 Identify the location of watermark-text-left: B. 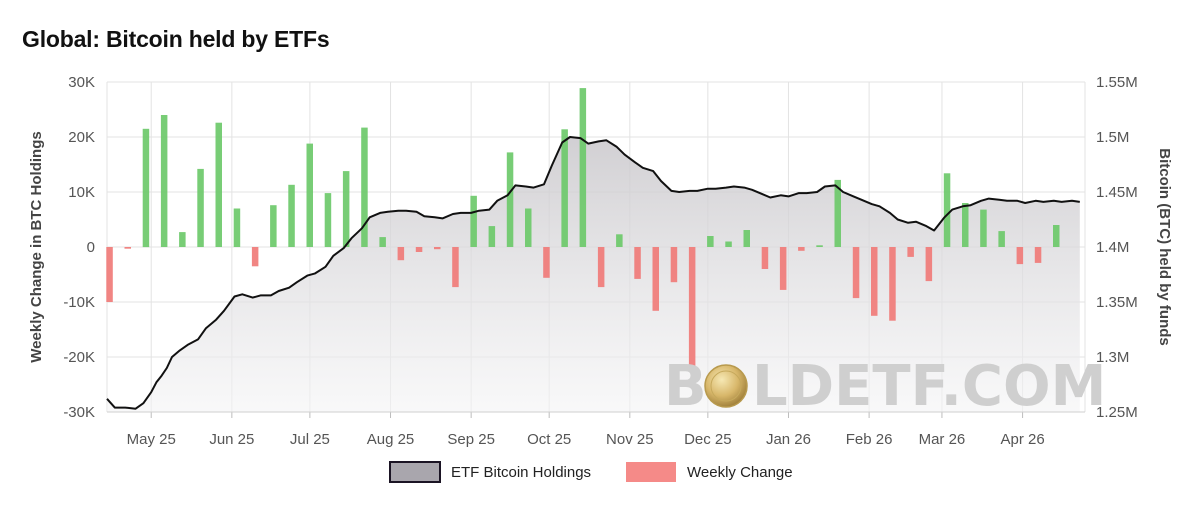
(685, 386).